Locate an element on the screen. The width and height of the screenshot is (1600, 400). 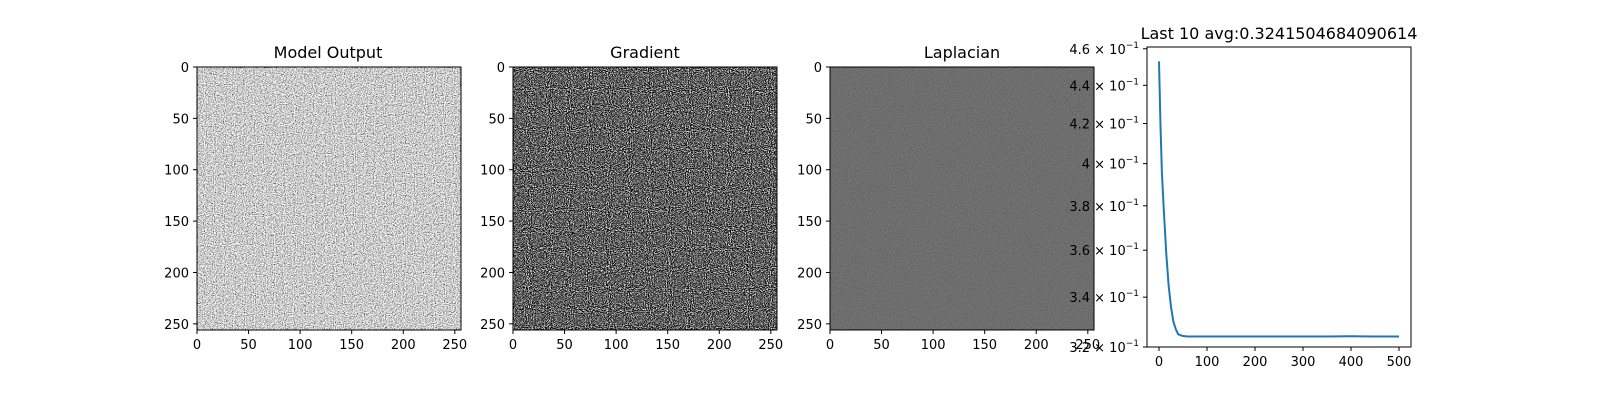
y-tick-label: 4 × 10⁻¹ is located at coordinates (1110, 164).